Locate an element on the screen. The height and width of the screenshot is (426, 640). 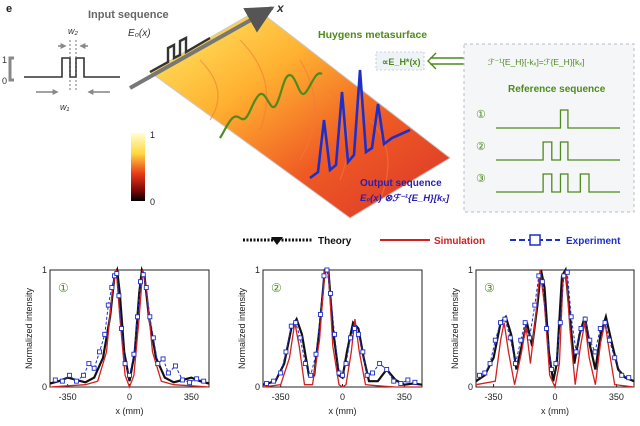
reference-number: ① is located at coordinates (481, 115).